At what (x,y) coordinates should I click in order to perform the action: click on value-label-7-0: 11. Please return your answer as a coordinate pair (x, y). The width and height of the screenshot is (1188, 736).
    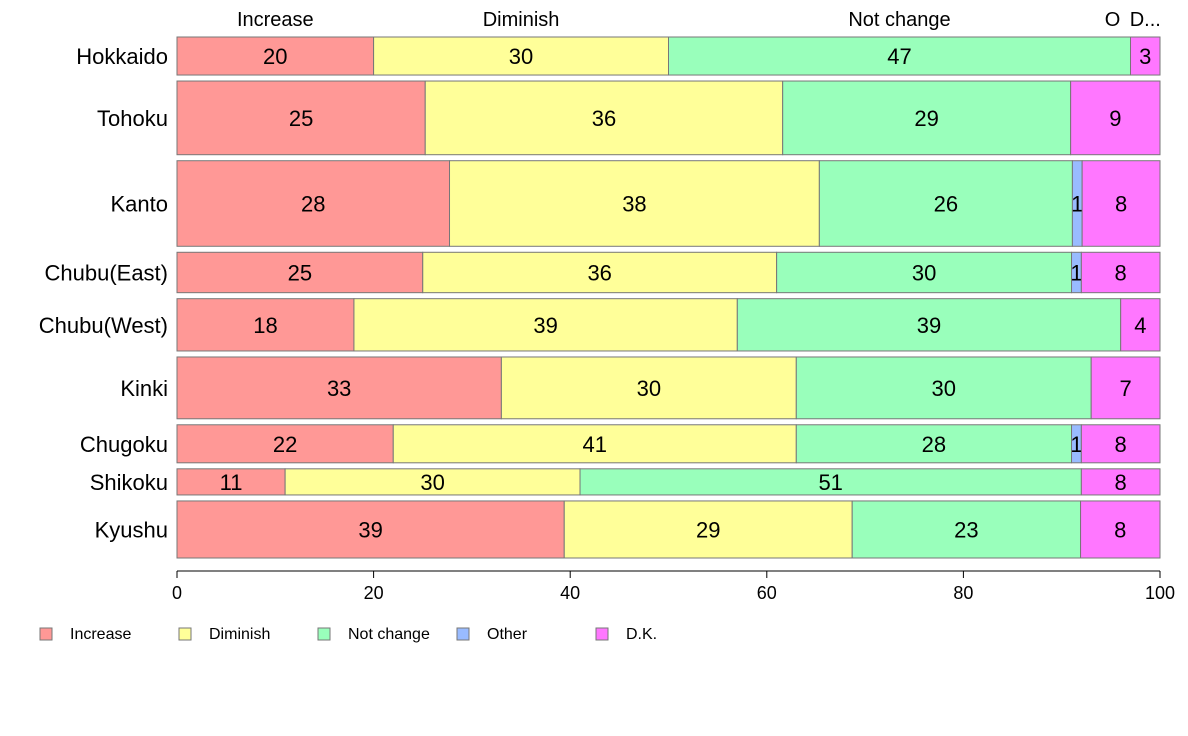
    Looking at the image, I should click on (231, 482).